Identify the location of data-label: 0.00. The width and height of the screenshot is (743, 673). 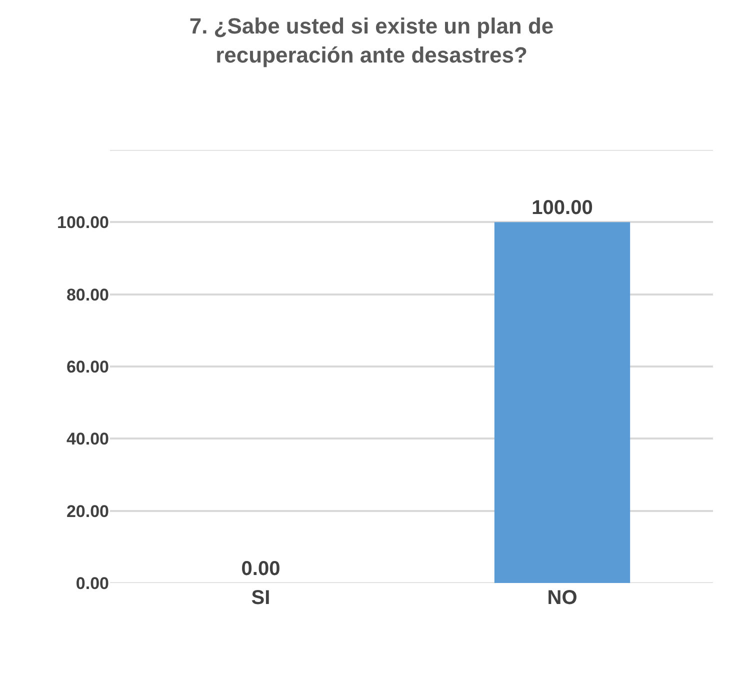
(260, 569).